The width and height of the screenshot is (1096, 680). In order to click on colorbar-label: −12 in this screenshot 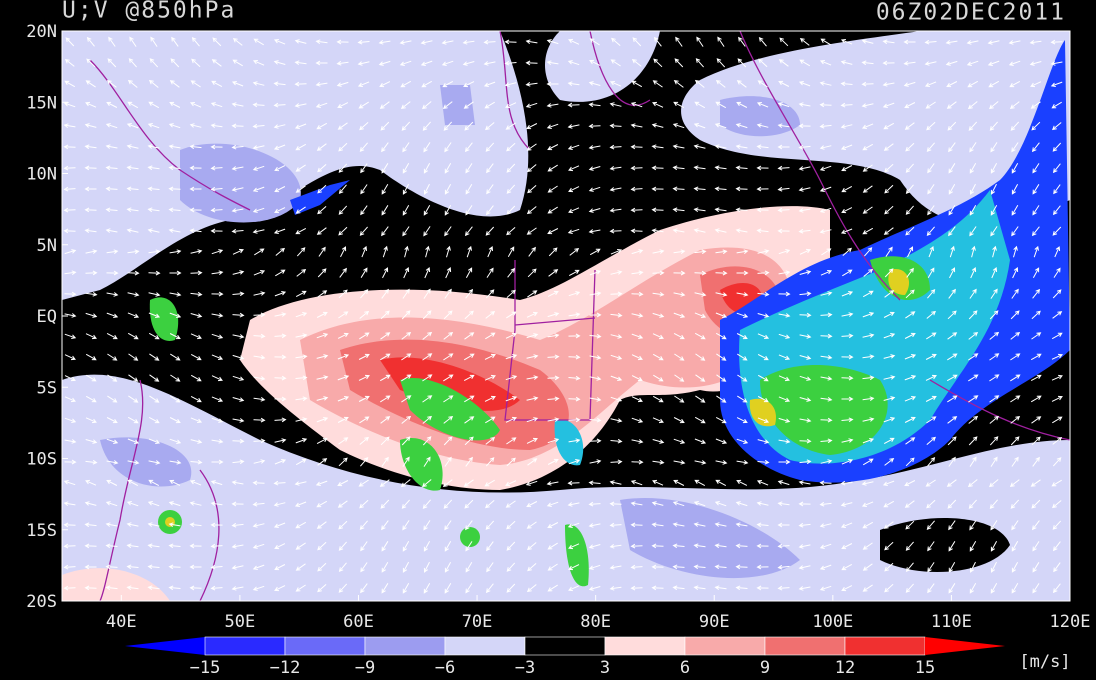, I will do `click(285, 668)`.